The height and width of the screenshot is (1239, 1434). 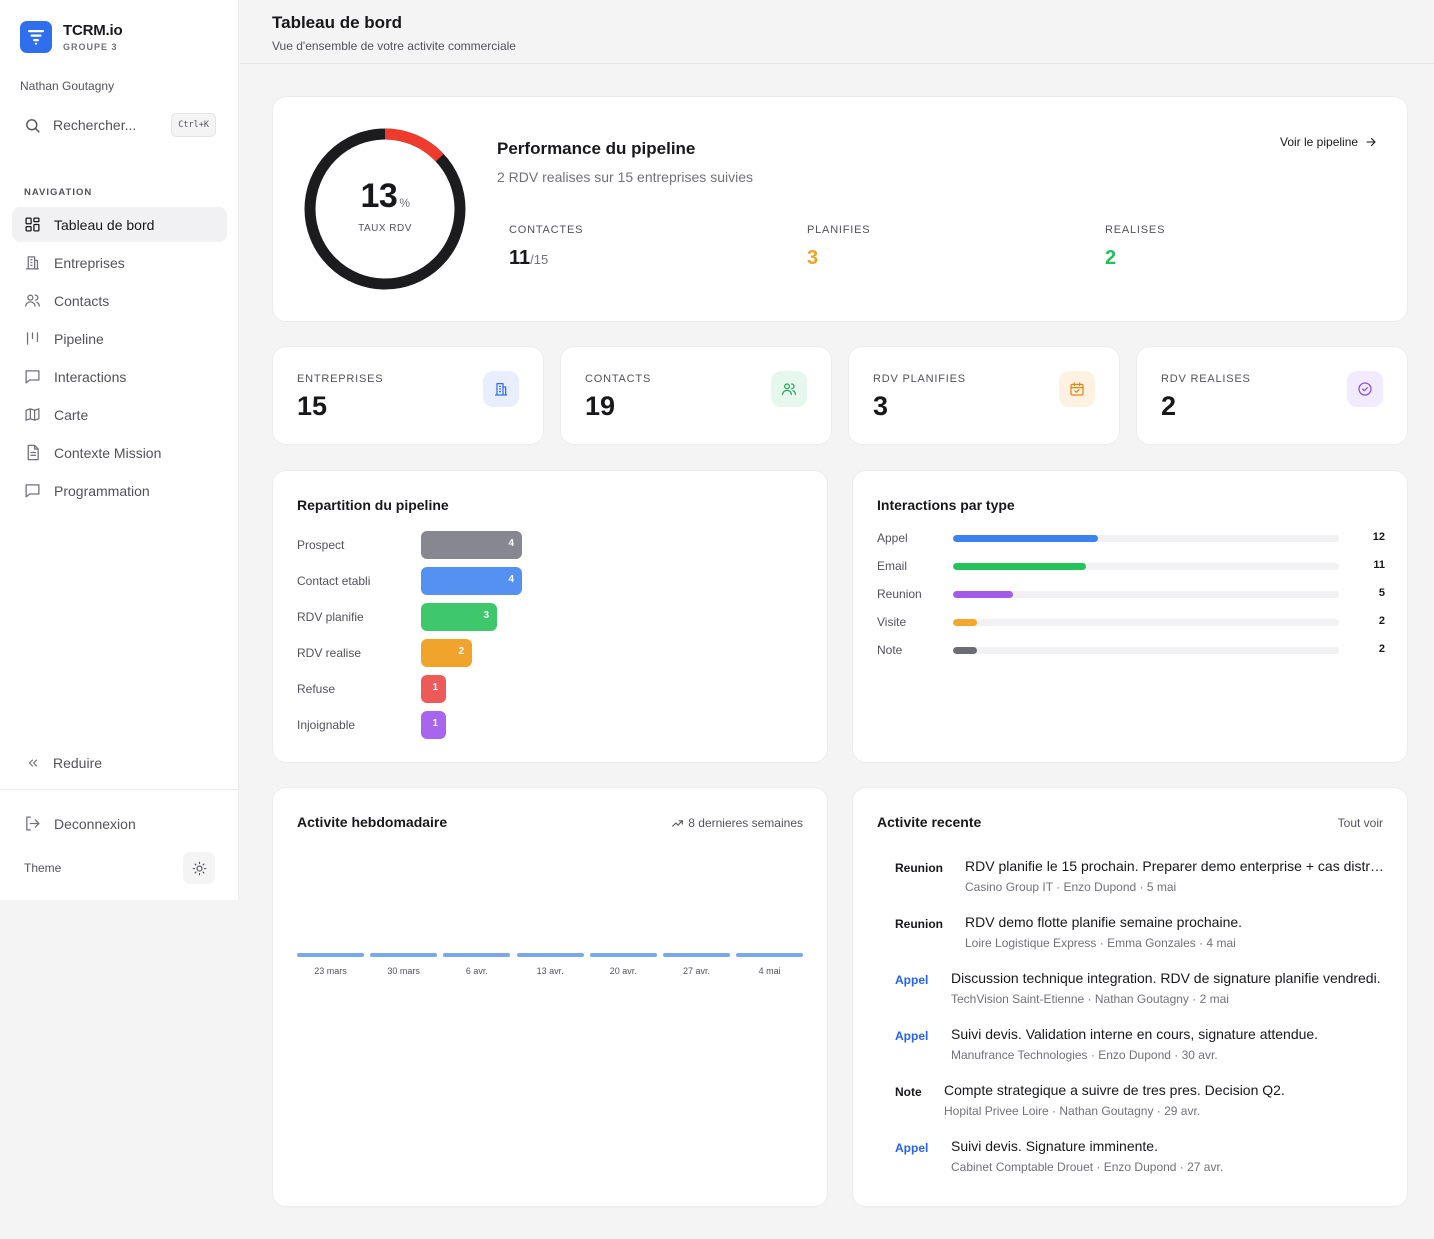 I want to click on sidebar-divider, so click(x=119, y=789).